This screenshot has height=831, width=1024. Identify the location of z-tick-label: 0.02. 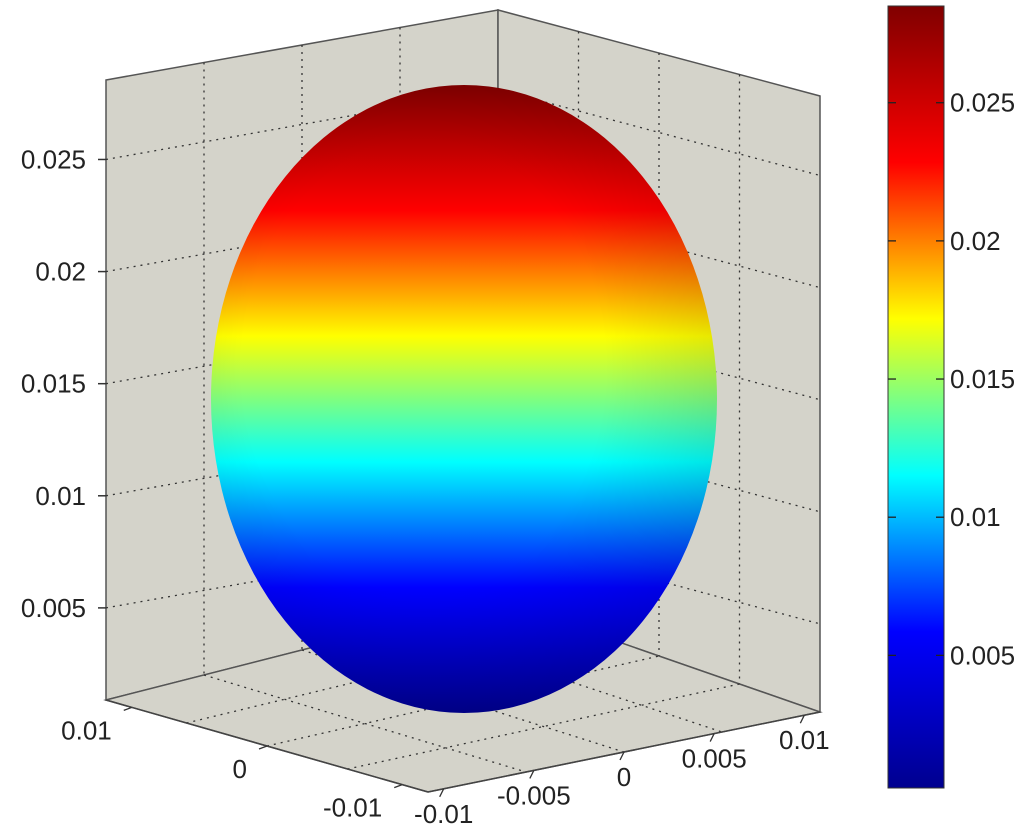
(60, 272).